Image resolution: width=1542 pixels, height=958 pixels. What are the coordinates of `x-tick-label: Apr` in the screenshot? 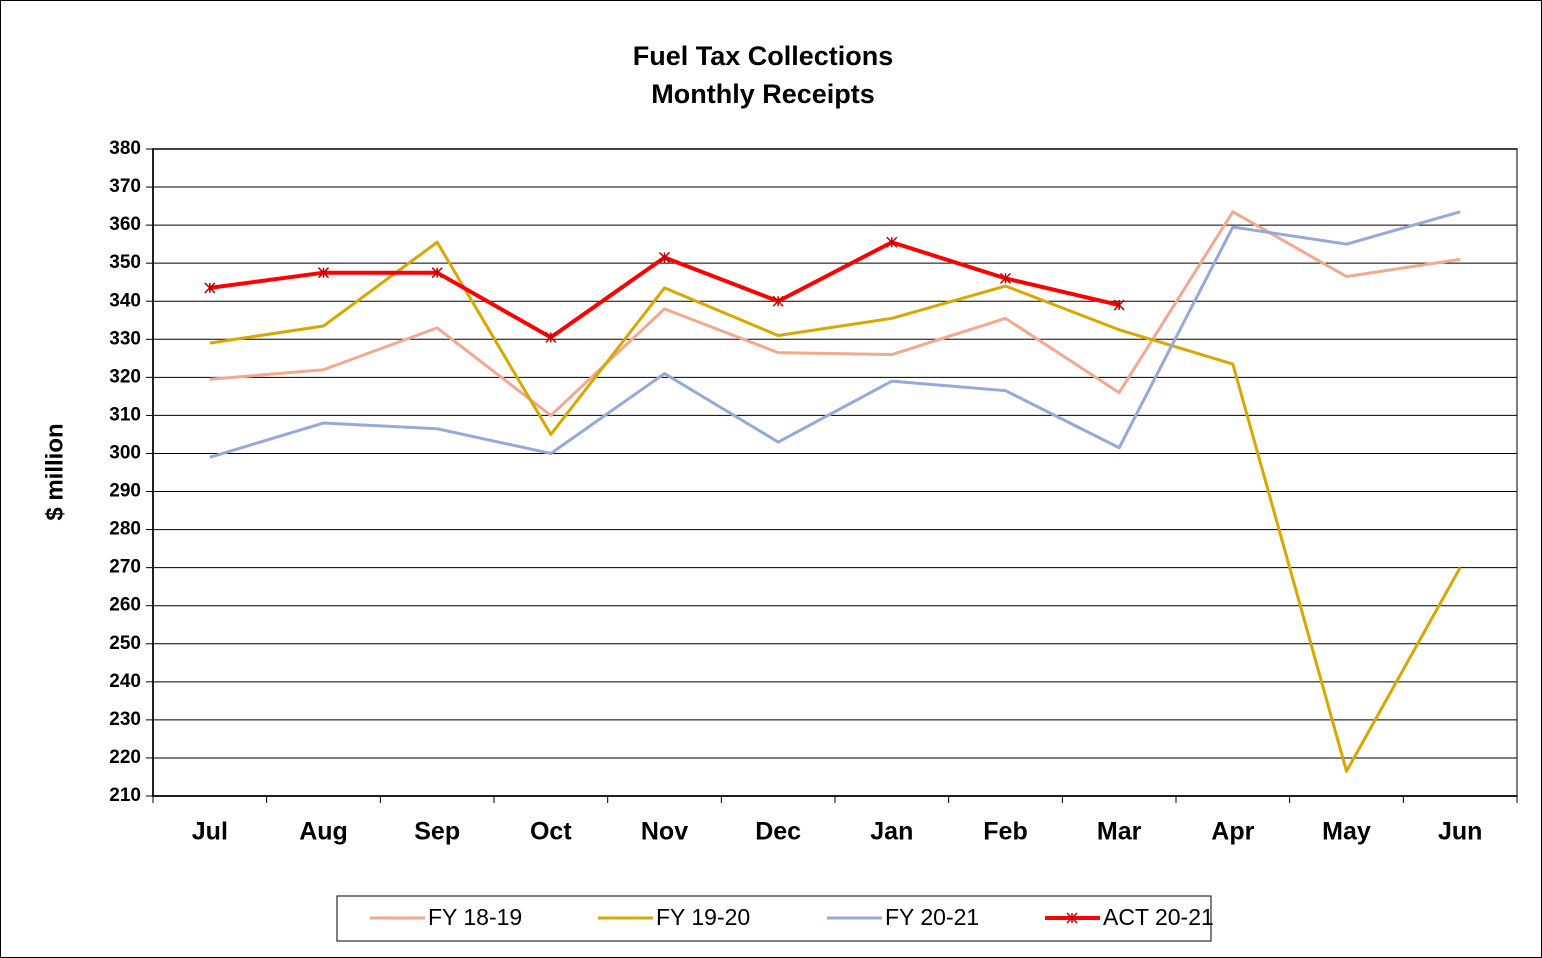 It's located at (1232, 832).